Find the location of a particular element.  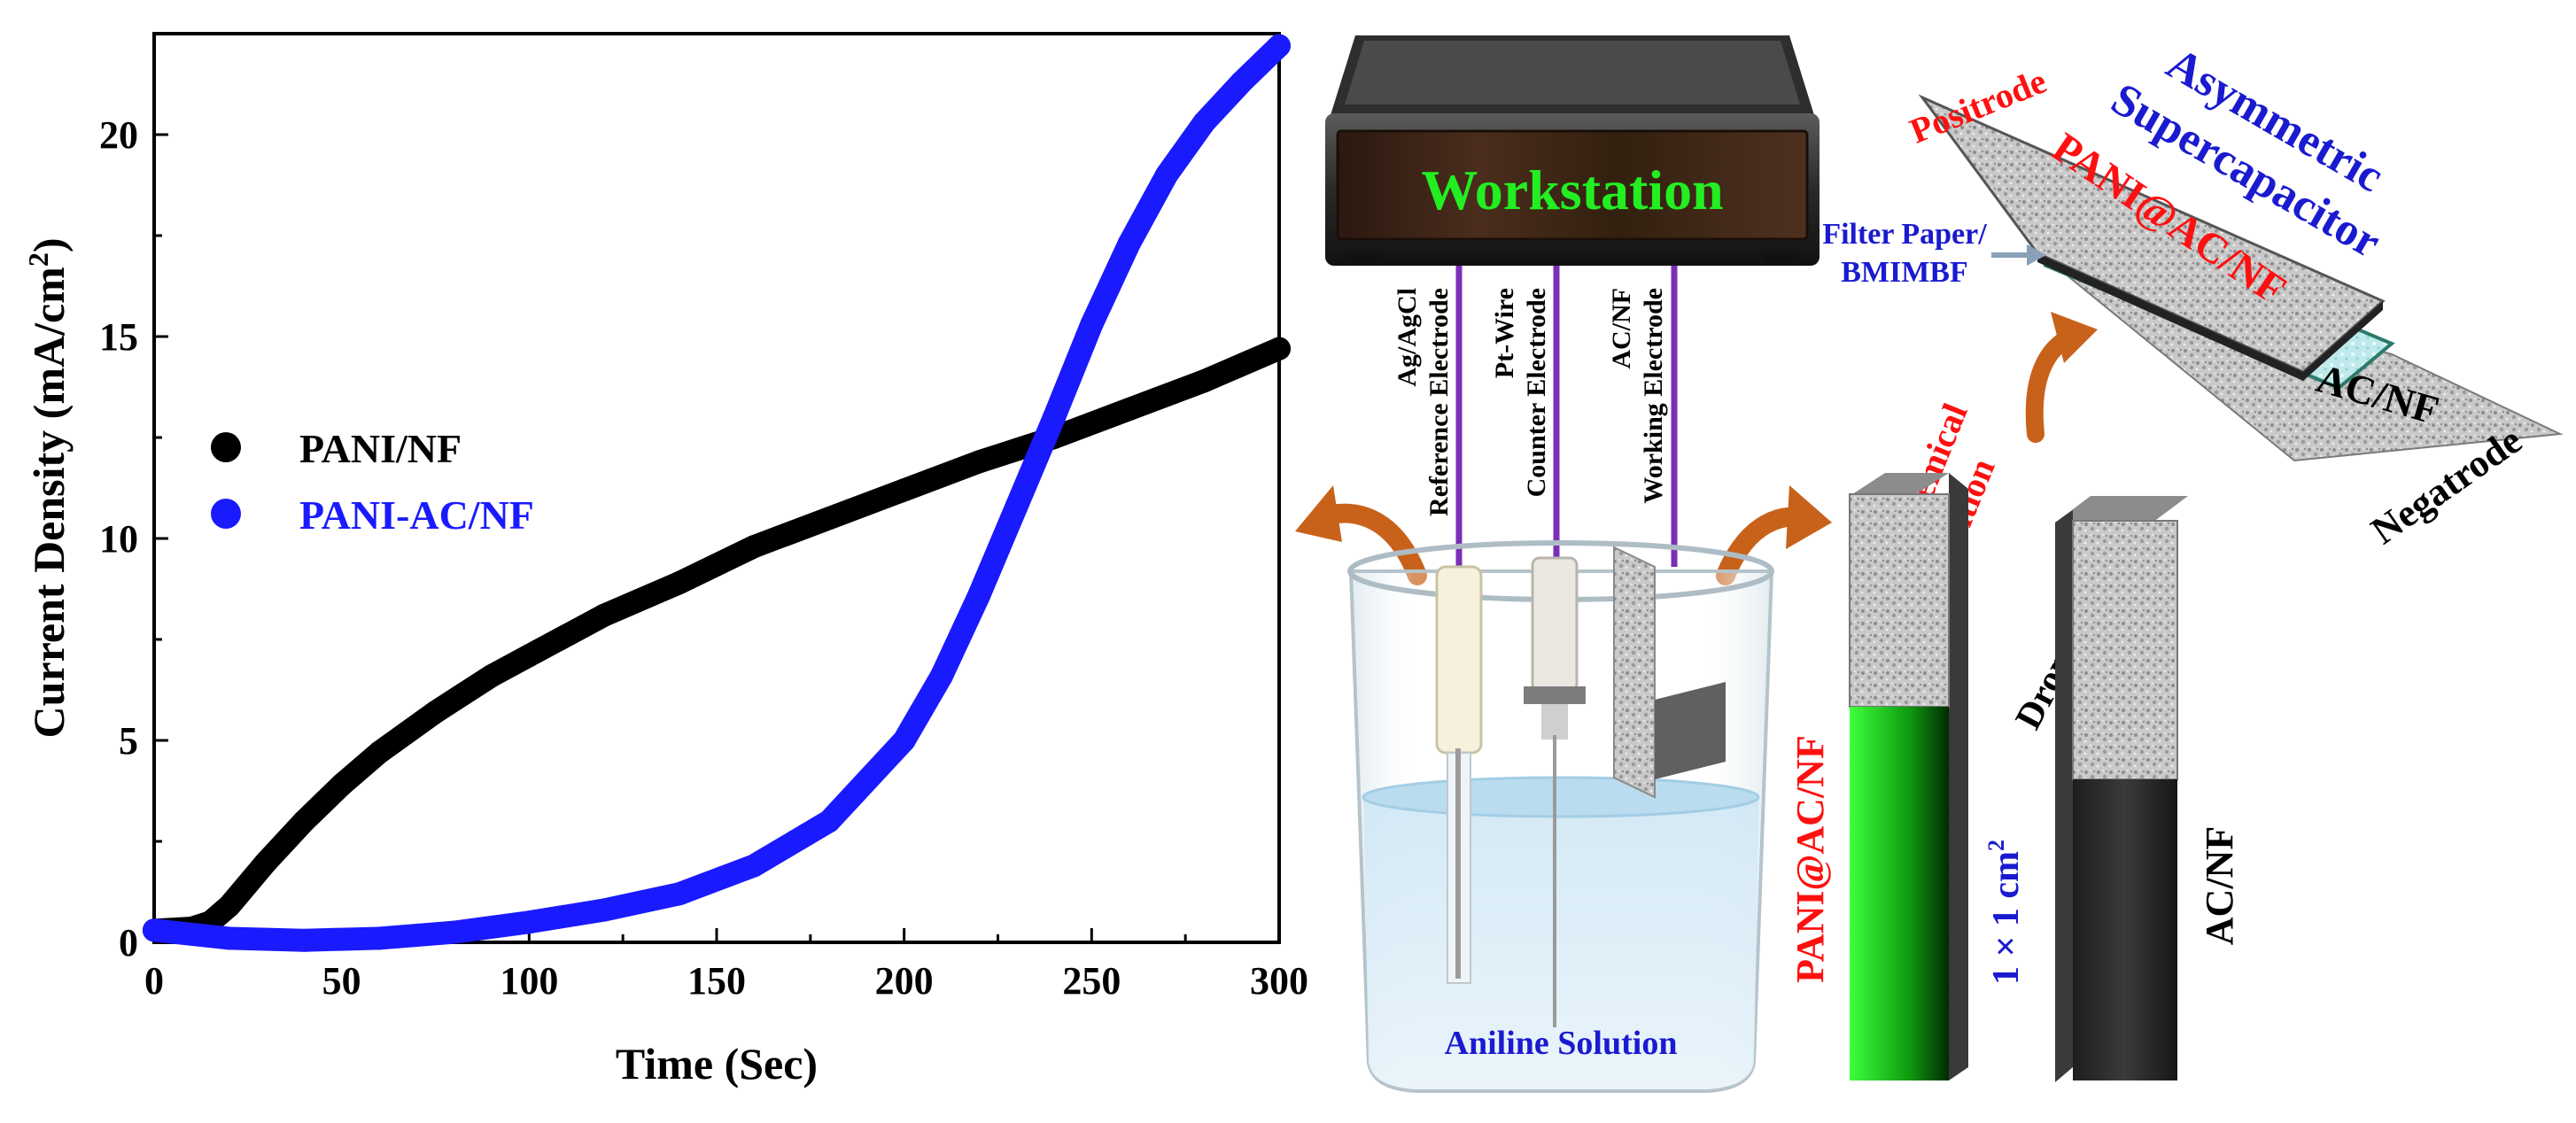

x-tick-label: 100 is located at coordinates (529, 981).